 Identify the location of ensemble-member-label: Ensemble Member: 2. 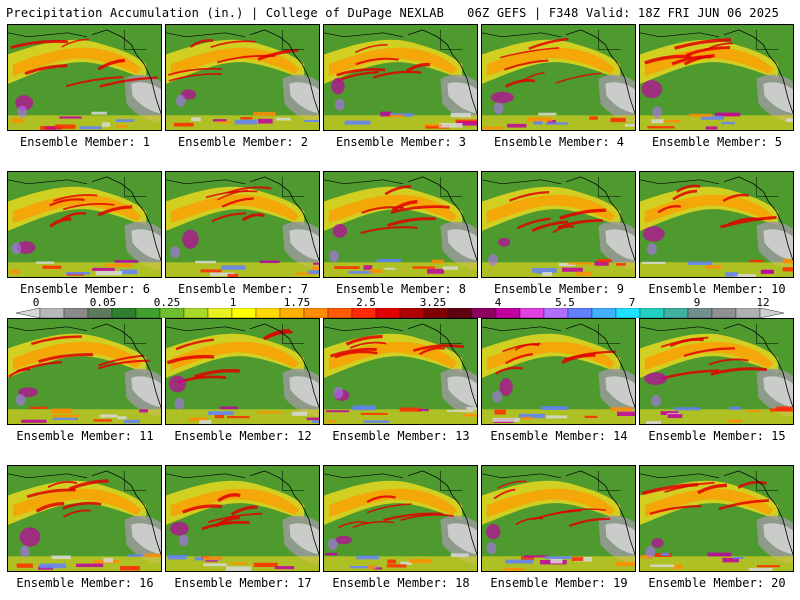
(243, 142).